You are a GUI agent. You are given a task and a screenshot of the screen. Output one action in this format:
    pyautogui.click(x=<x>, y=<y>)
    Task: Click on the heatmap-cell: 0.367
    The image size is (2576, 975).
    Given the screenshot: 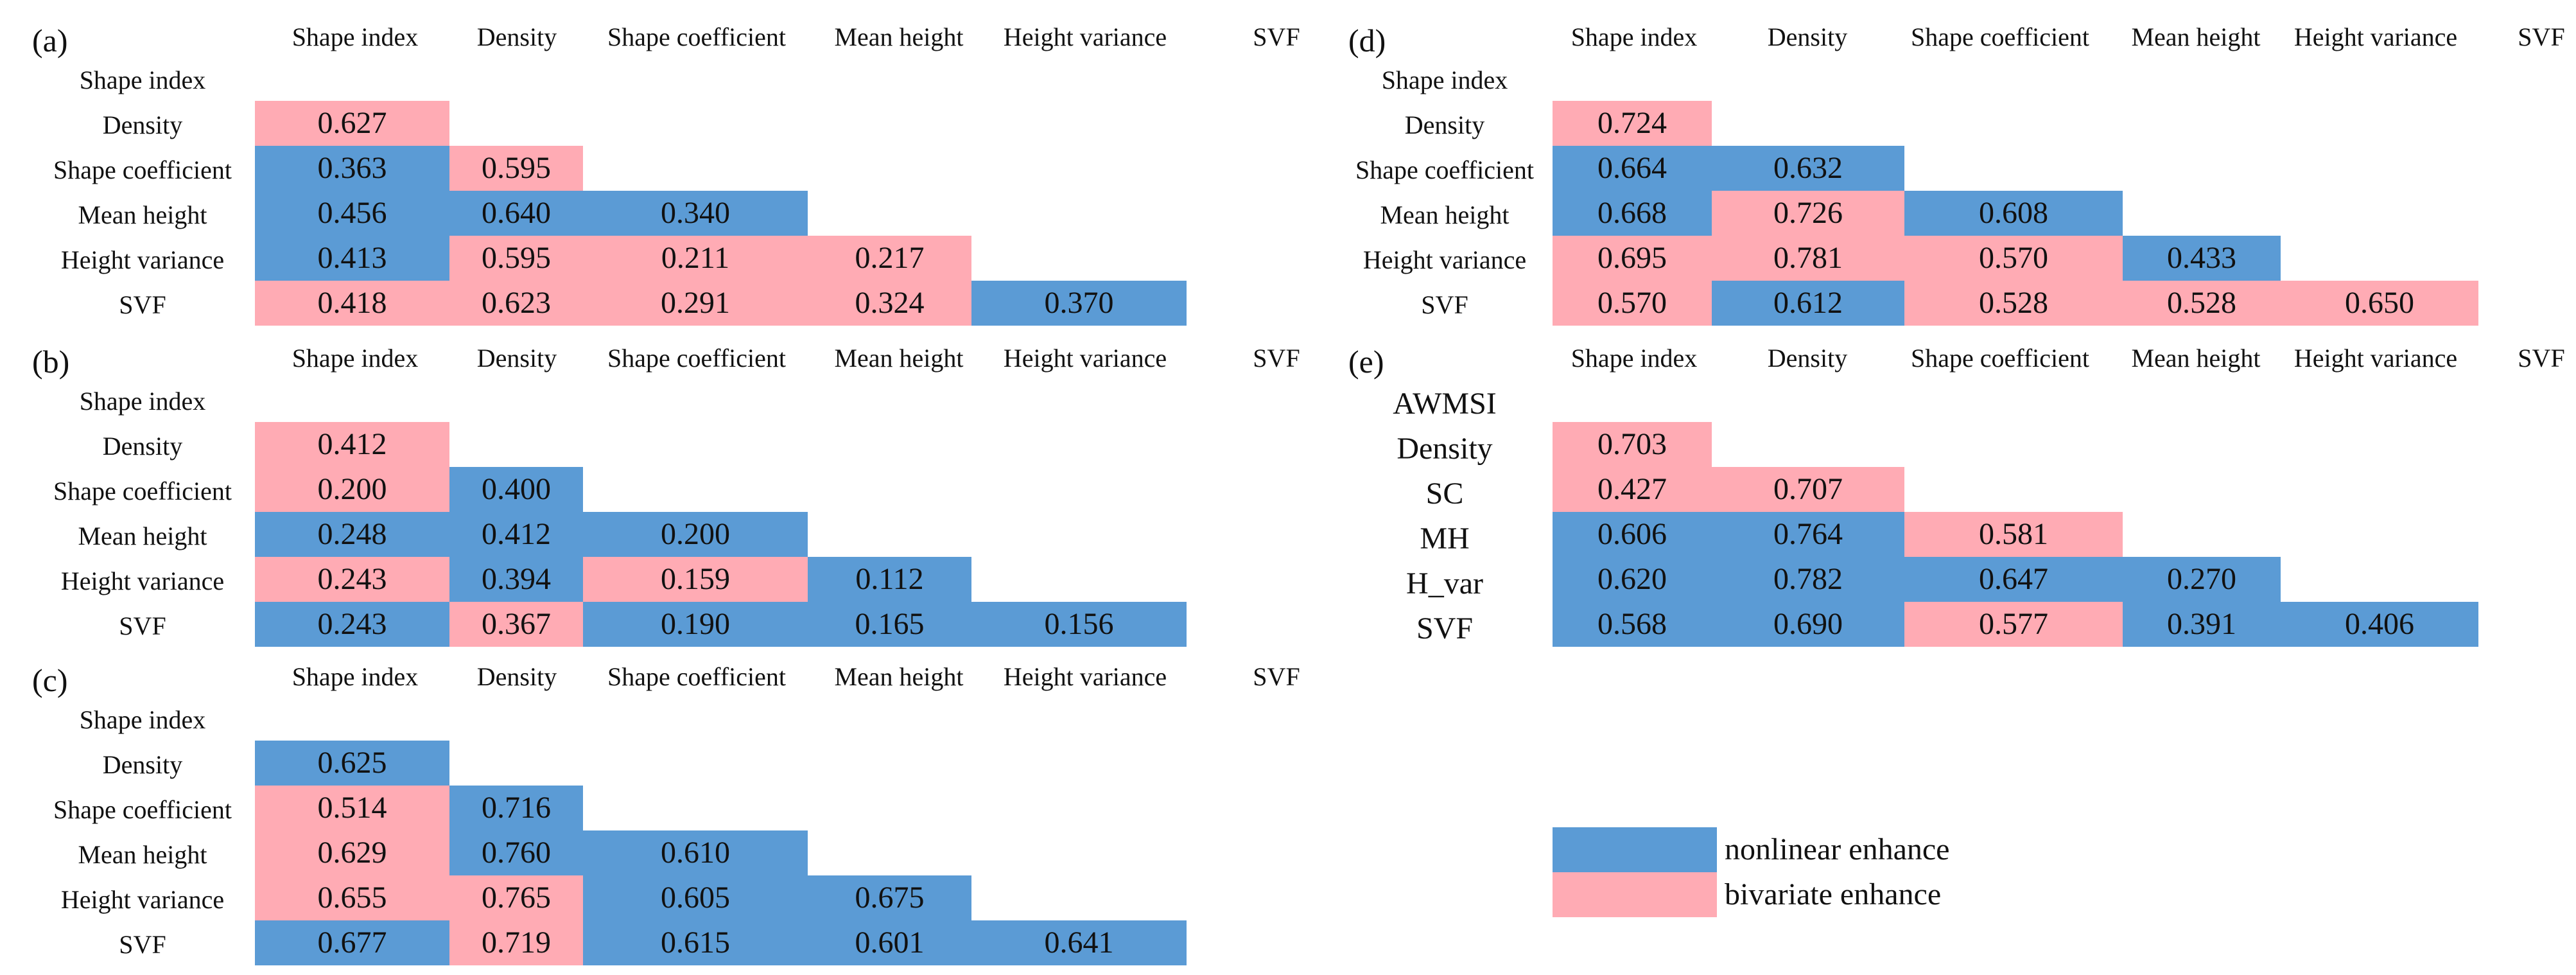 What is the action you would take?
    pyautogui.click(x=516, y=624)
    